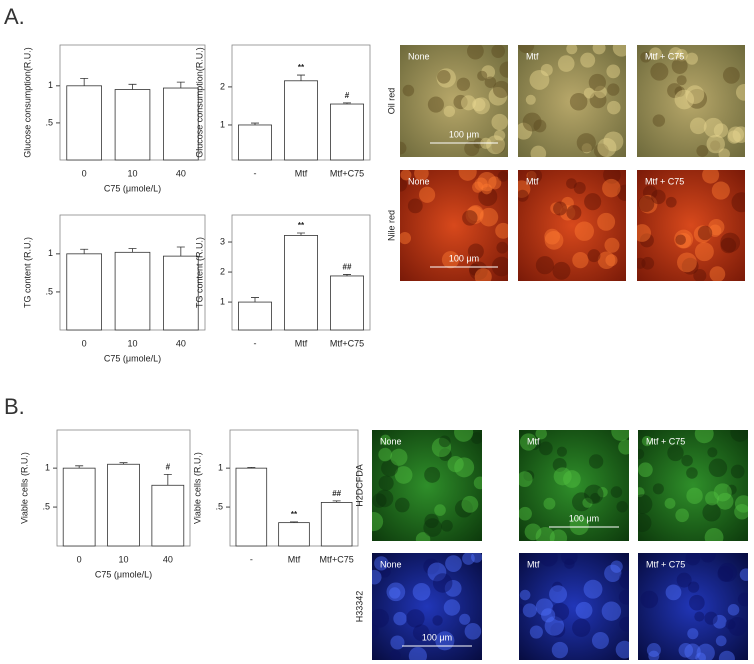 The width and height of the screenshot is (754, 664). Describe the element at coordinates (359, 607) in the screenshot. I see `row-label: H33342` at that location.